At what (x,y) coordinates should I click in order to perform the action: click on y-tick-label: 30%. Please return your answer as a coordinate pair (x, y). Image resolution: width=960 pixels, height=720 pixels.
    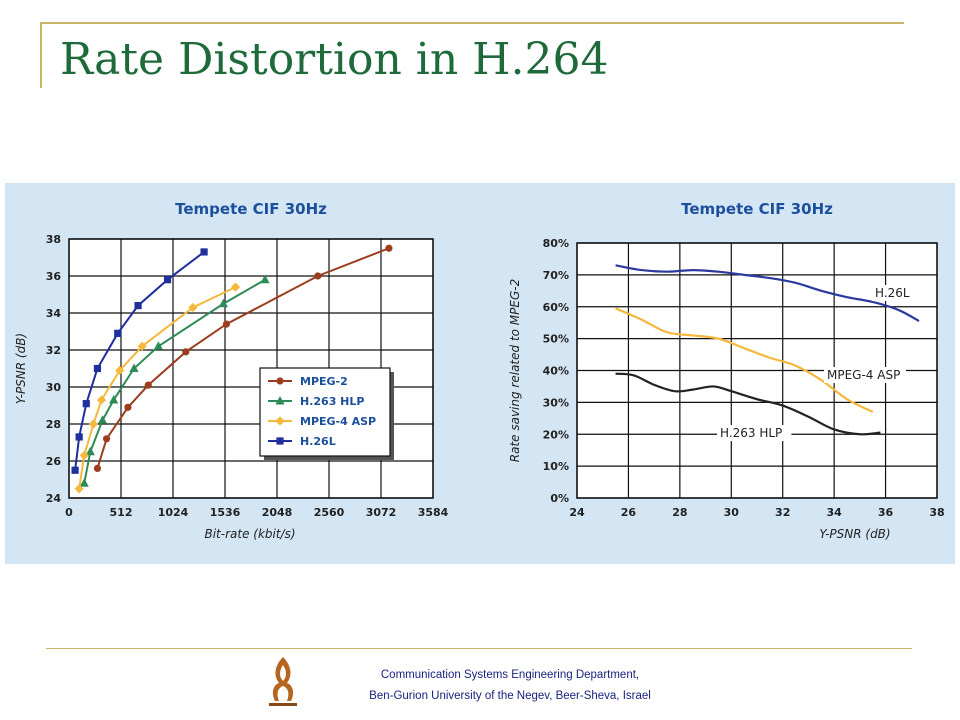
    Looking at the image, I should click on (556, 402).